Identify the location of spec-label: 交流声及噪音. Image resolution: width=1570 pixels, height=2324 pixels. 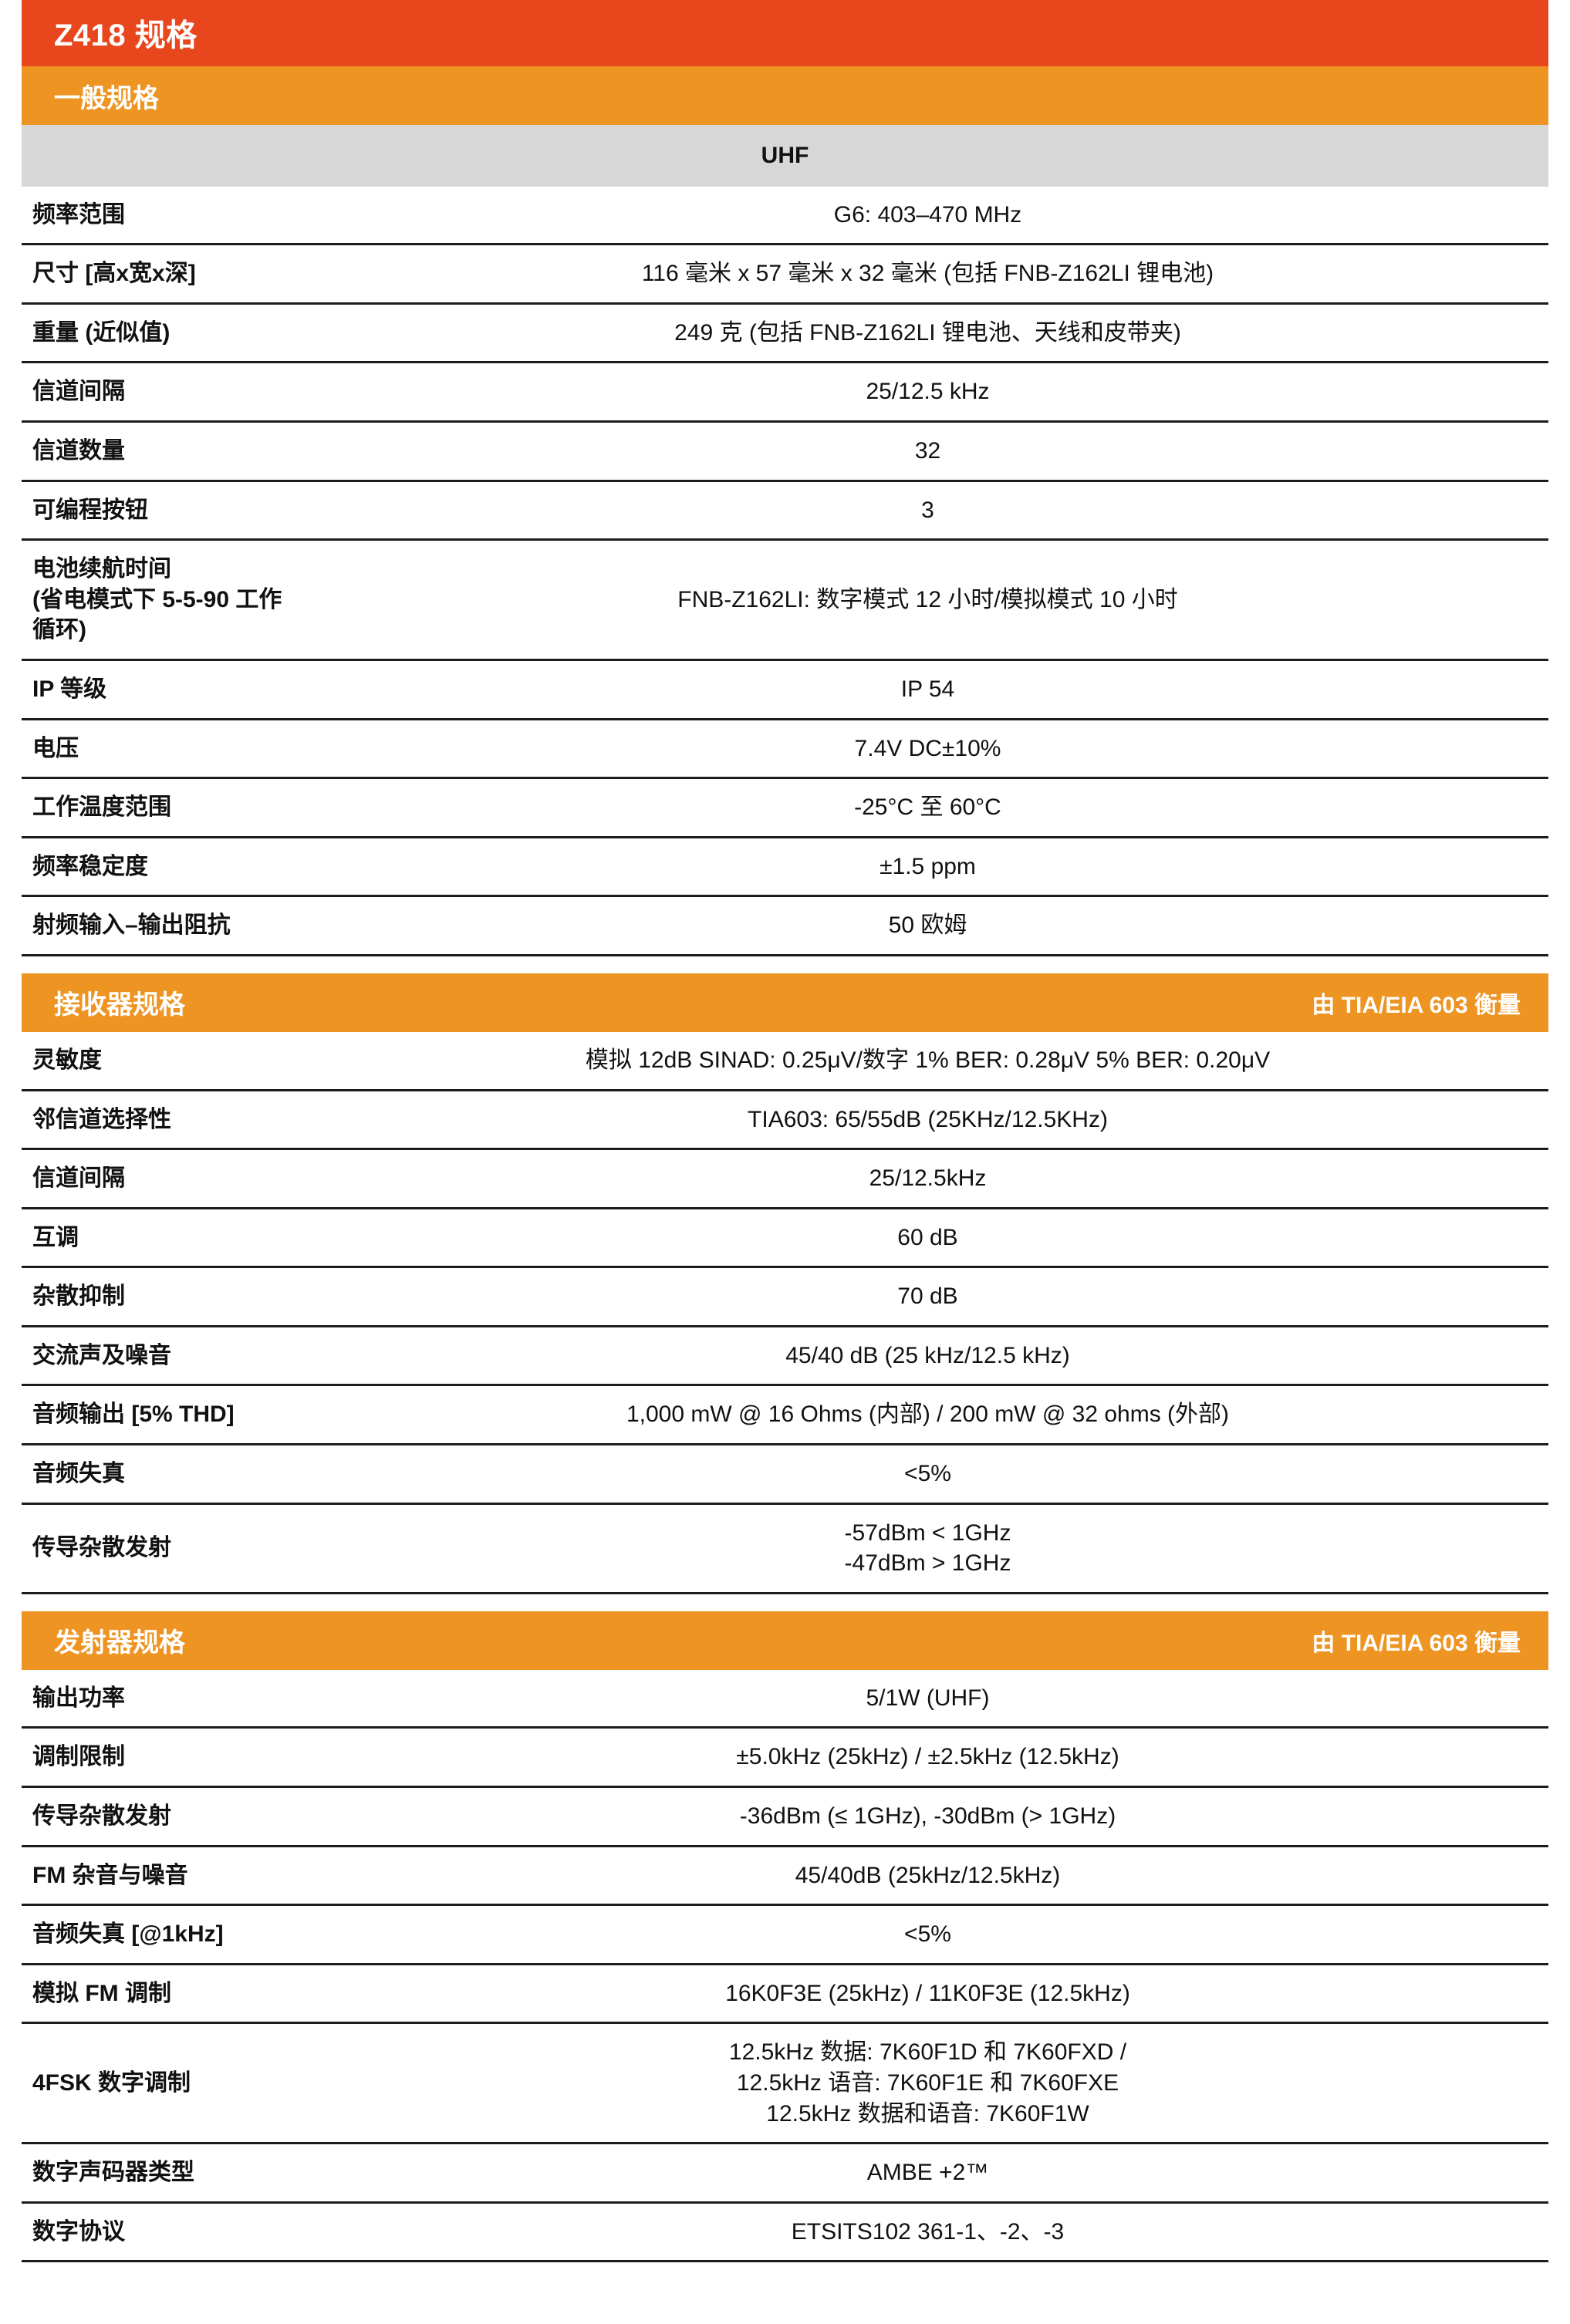
(165, 1356).